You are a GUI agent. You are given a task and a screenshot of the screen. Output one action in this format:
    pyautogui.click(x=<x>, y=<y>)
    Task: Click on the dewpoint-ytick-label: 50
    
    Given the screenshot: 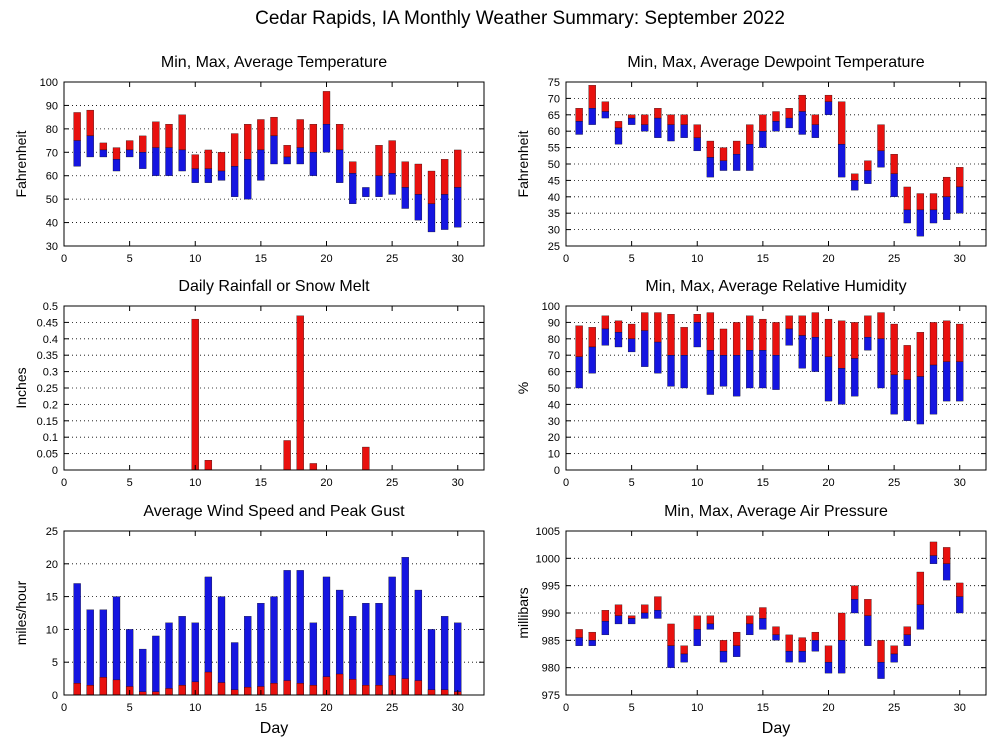 What is the action you would take?
    pyautogui.click(x=554, y=165)
    